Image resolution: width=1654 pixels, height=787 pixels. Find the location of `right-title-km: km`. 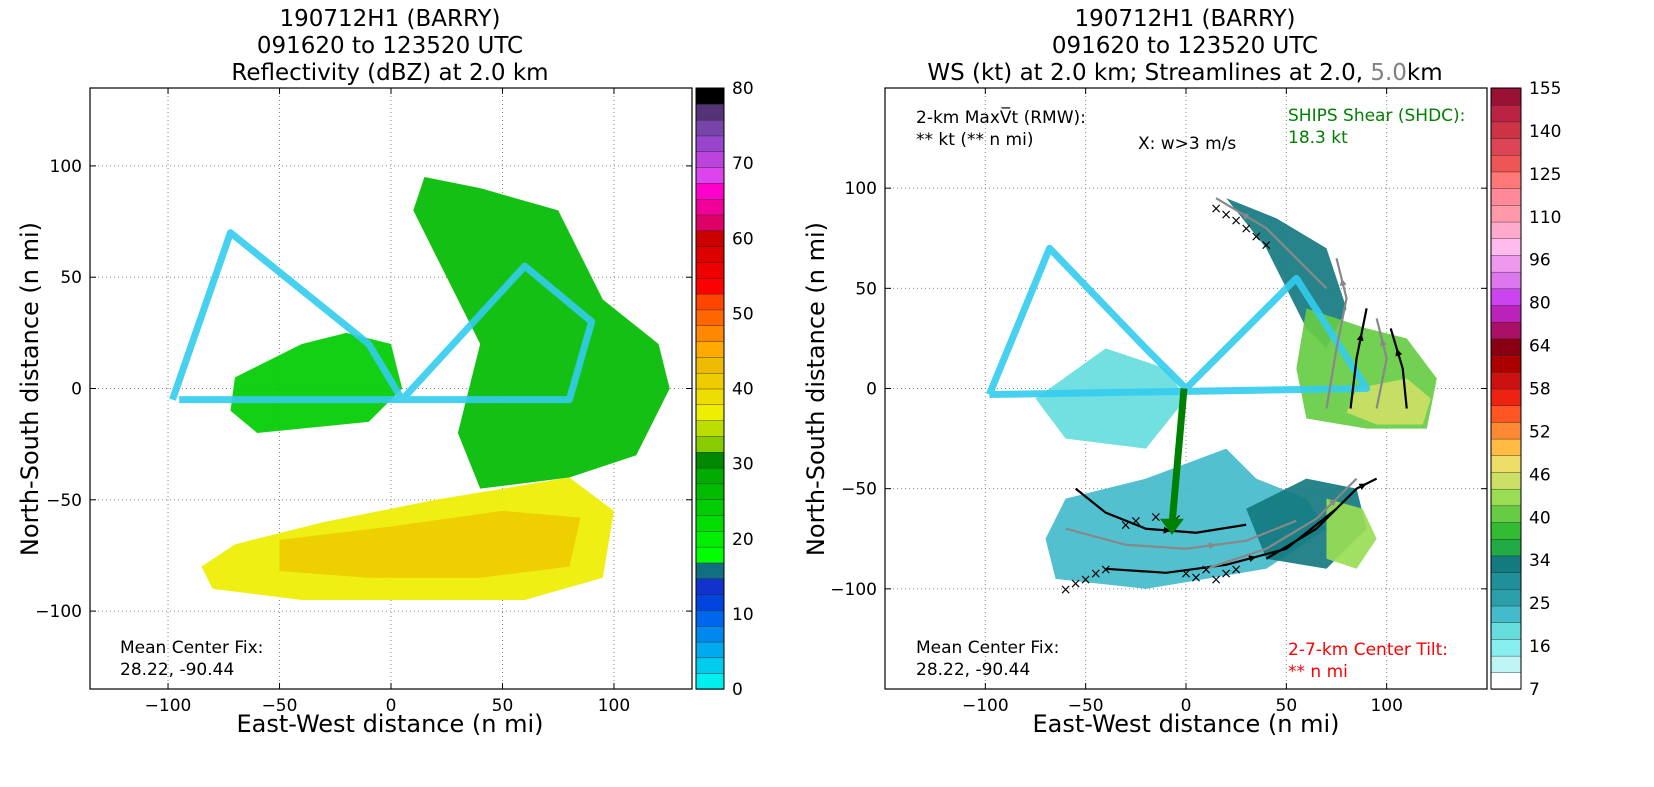

right-title-km: km is located at coordinates (1424, 73).